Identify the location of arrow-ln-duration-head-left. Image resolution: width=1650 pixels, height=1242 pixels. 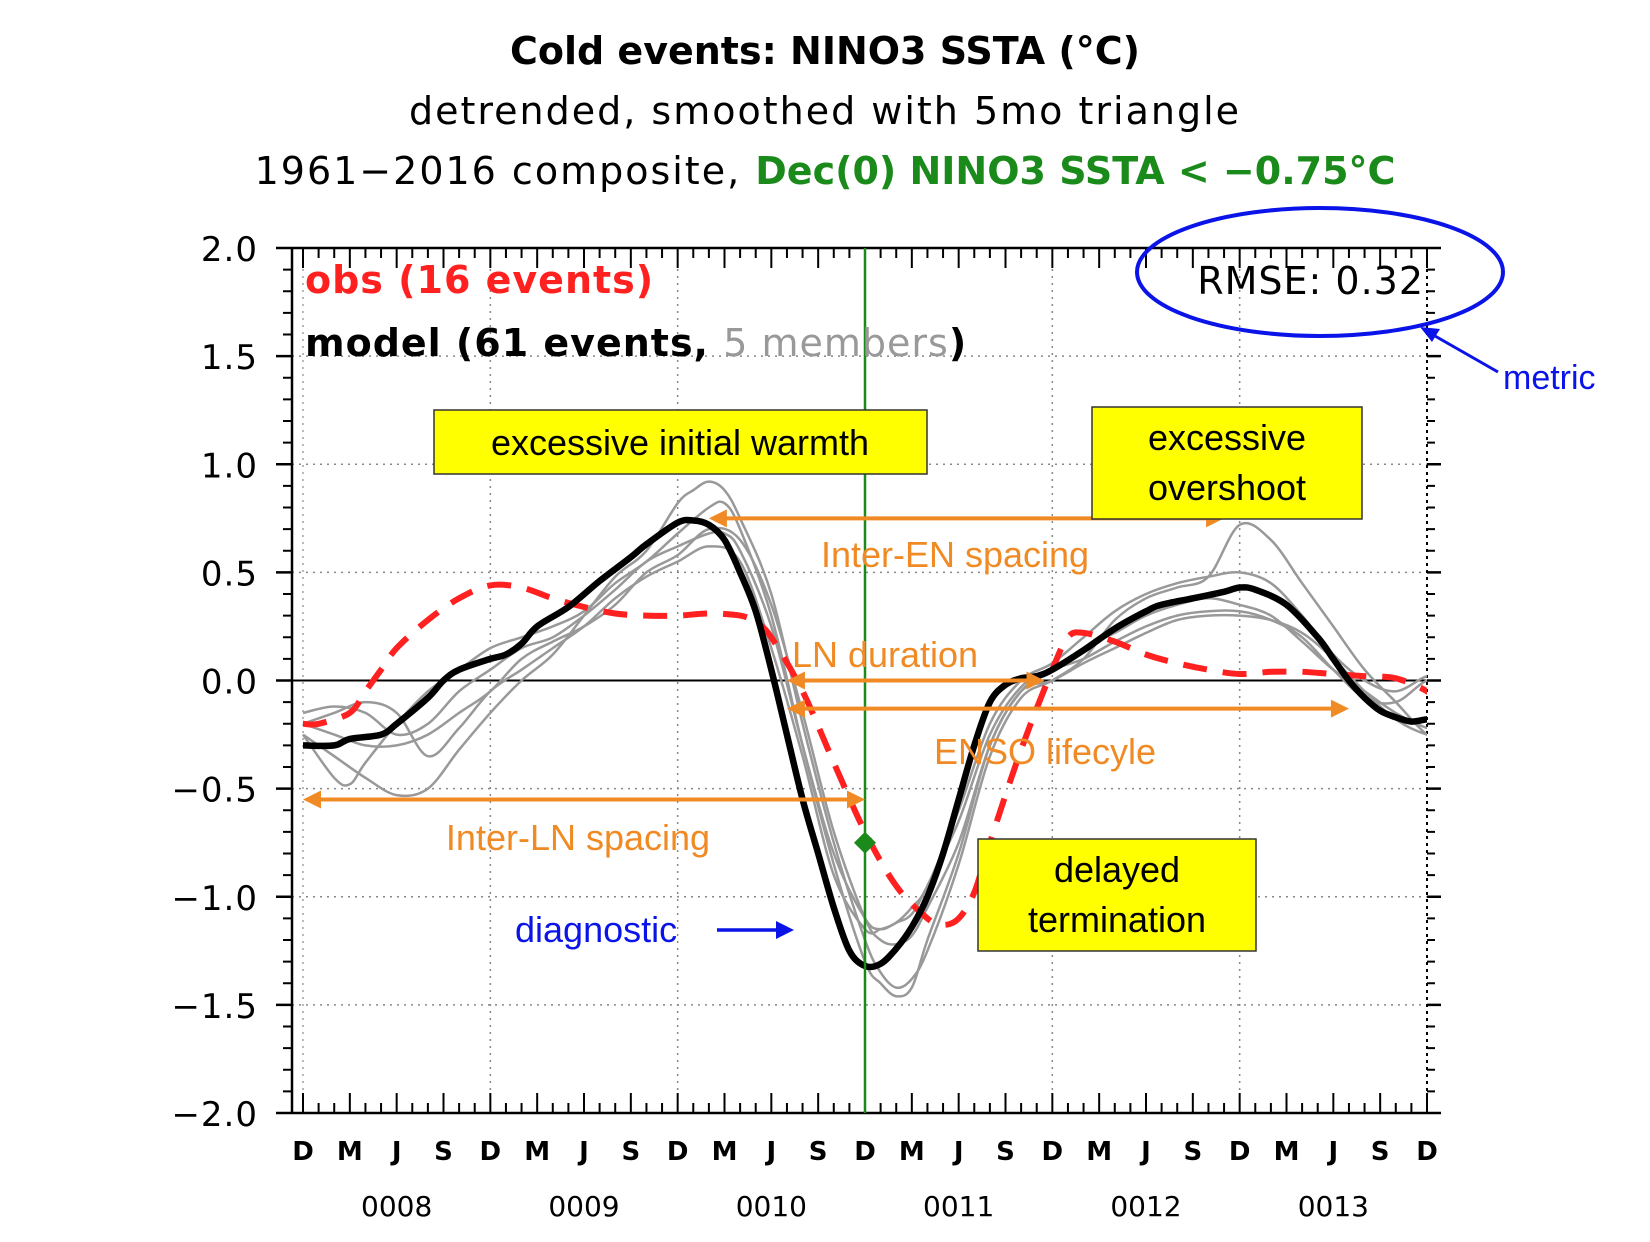
(795, 680).